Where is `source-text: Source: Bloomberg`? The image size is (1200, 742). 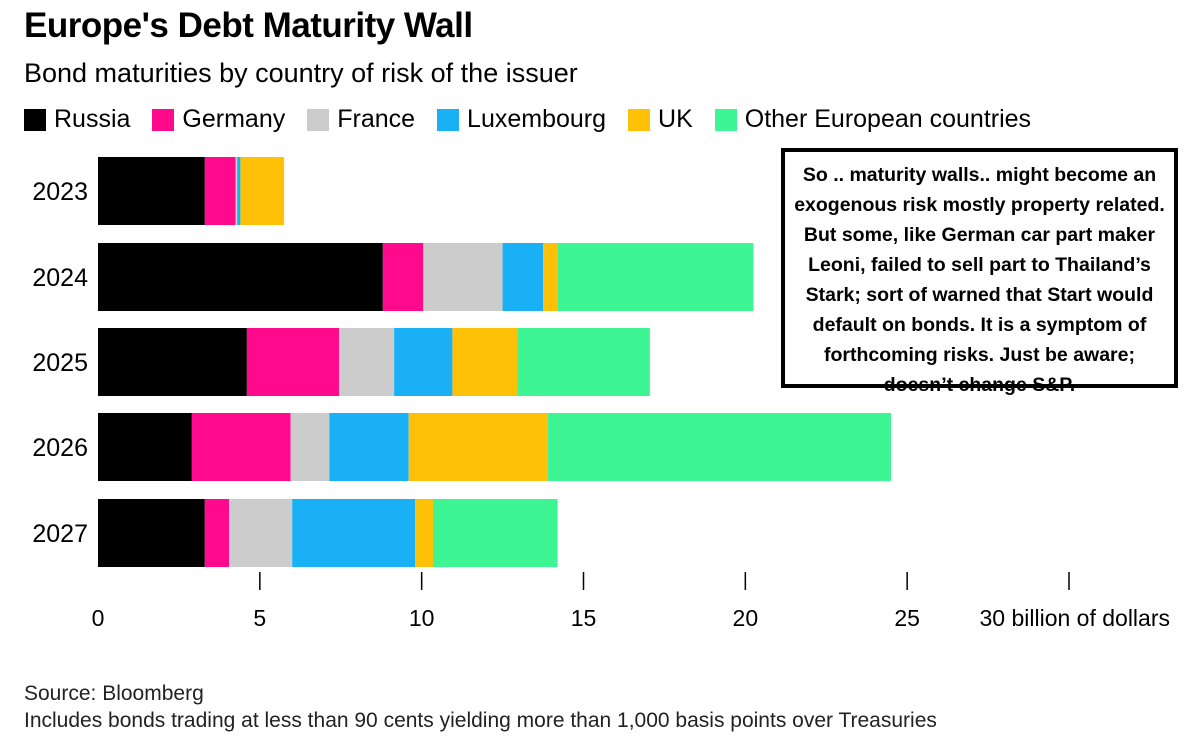
source-text: Source: Bloomberg is located at coordinates (114, 693).